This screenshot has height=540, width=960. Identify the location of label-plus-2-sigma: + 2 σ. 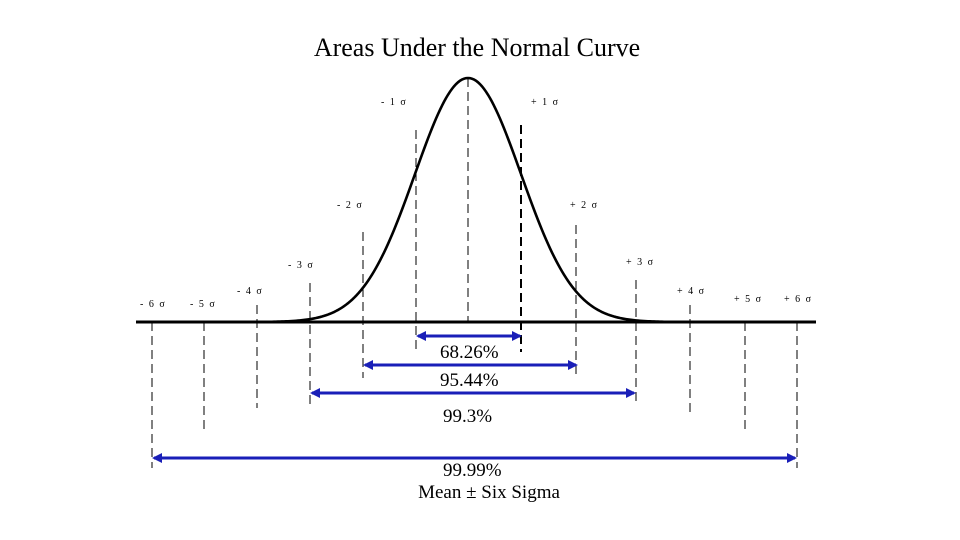
(584, 205).